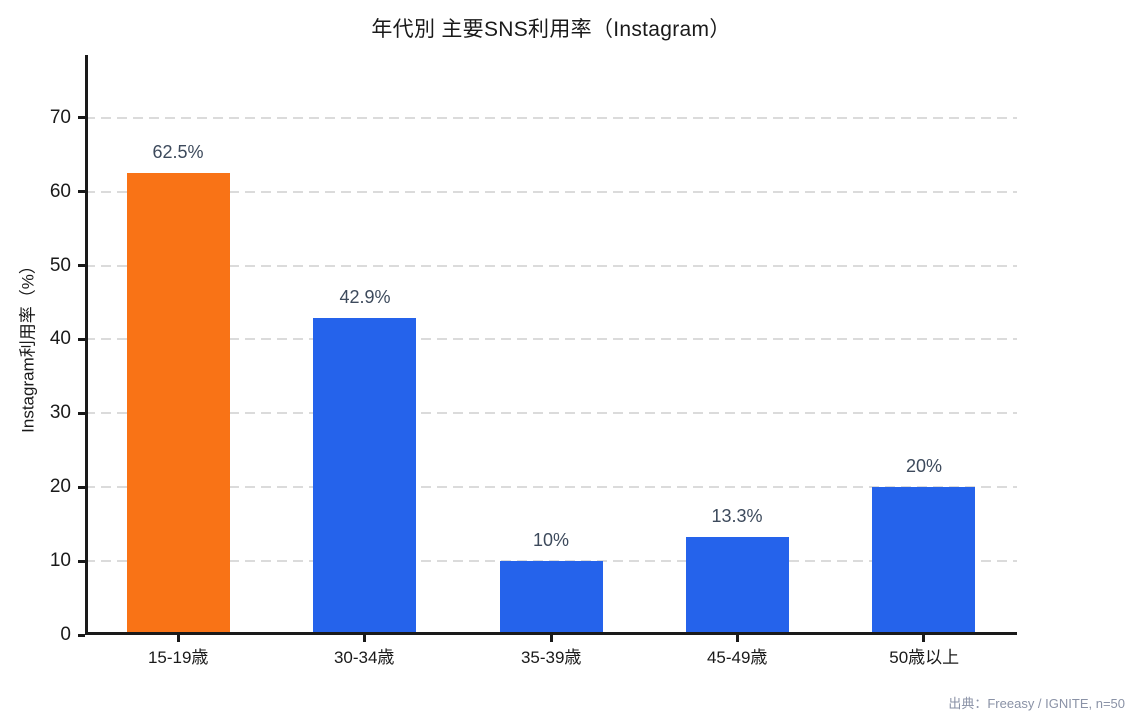  What do you see at coordinates (60, 413) in the screenshot?
I see `y-tick-label: 30` at bounding box center [60, 413].